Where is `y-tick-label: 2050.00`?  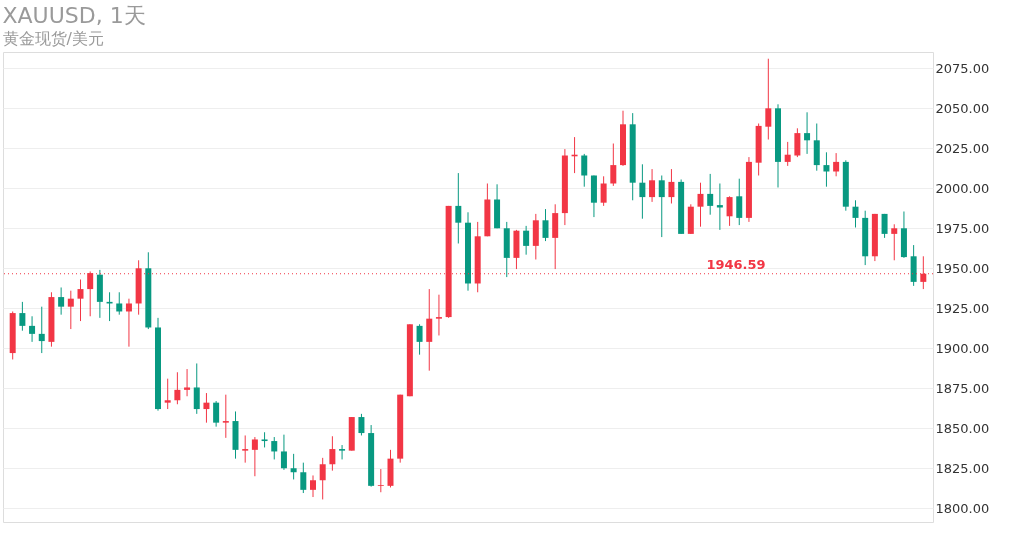 y-tick-label: 2050.00 is located at coordinates (962, 108).